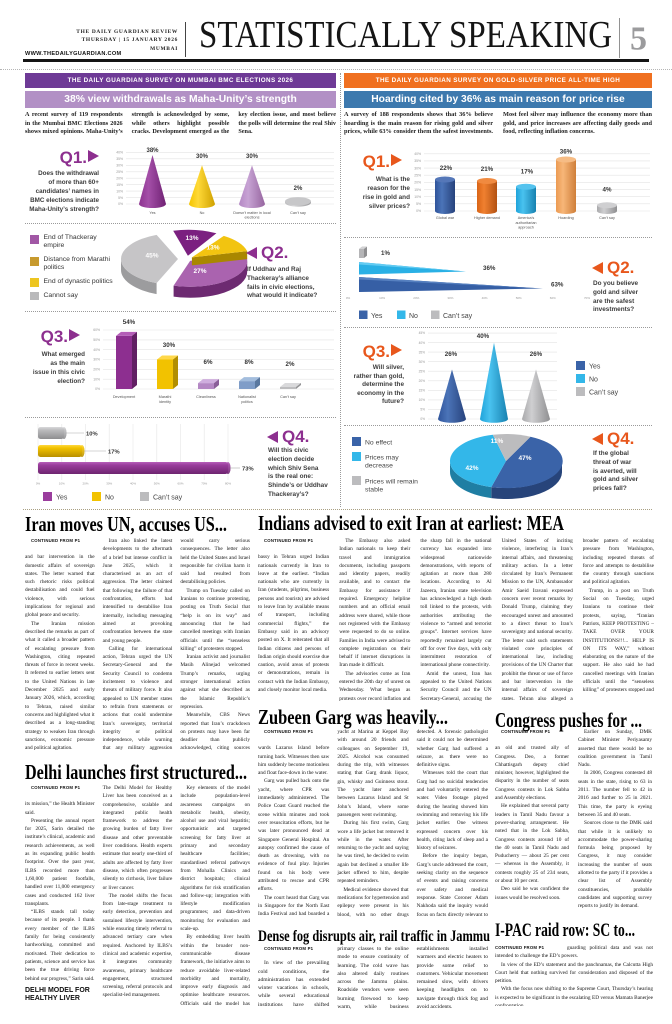 The width and height of the screenshot is (672, 1024). Describe the element at coordinates (446, 168) in the screenshot. I see `svg-text: 22%` at that location.